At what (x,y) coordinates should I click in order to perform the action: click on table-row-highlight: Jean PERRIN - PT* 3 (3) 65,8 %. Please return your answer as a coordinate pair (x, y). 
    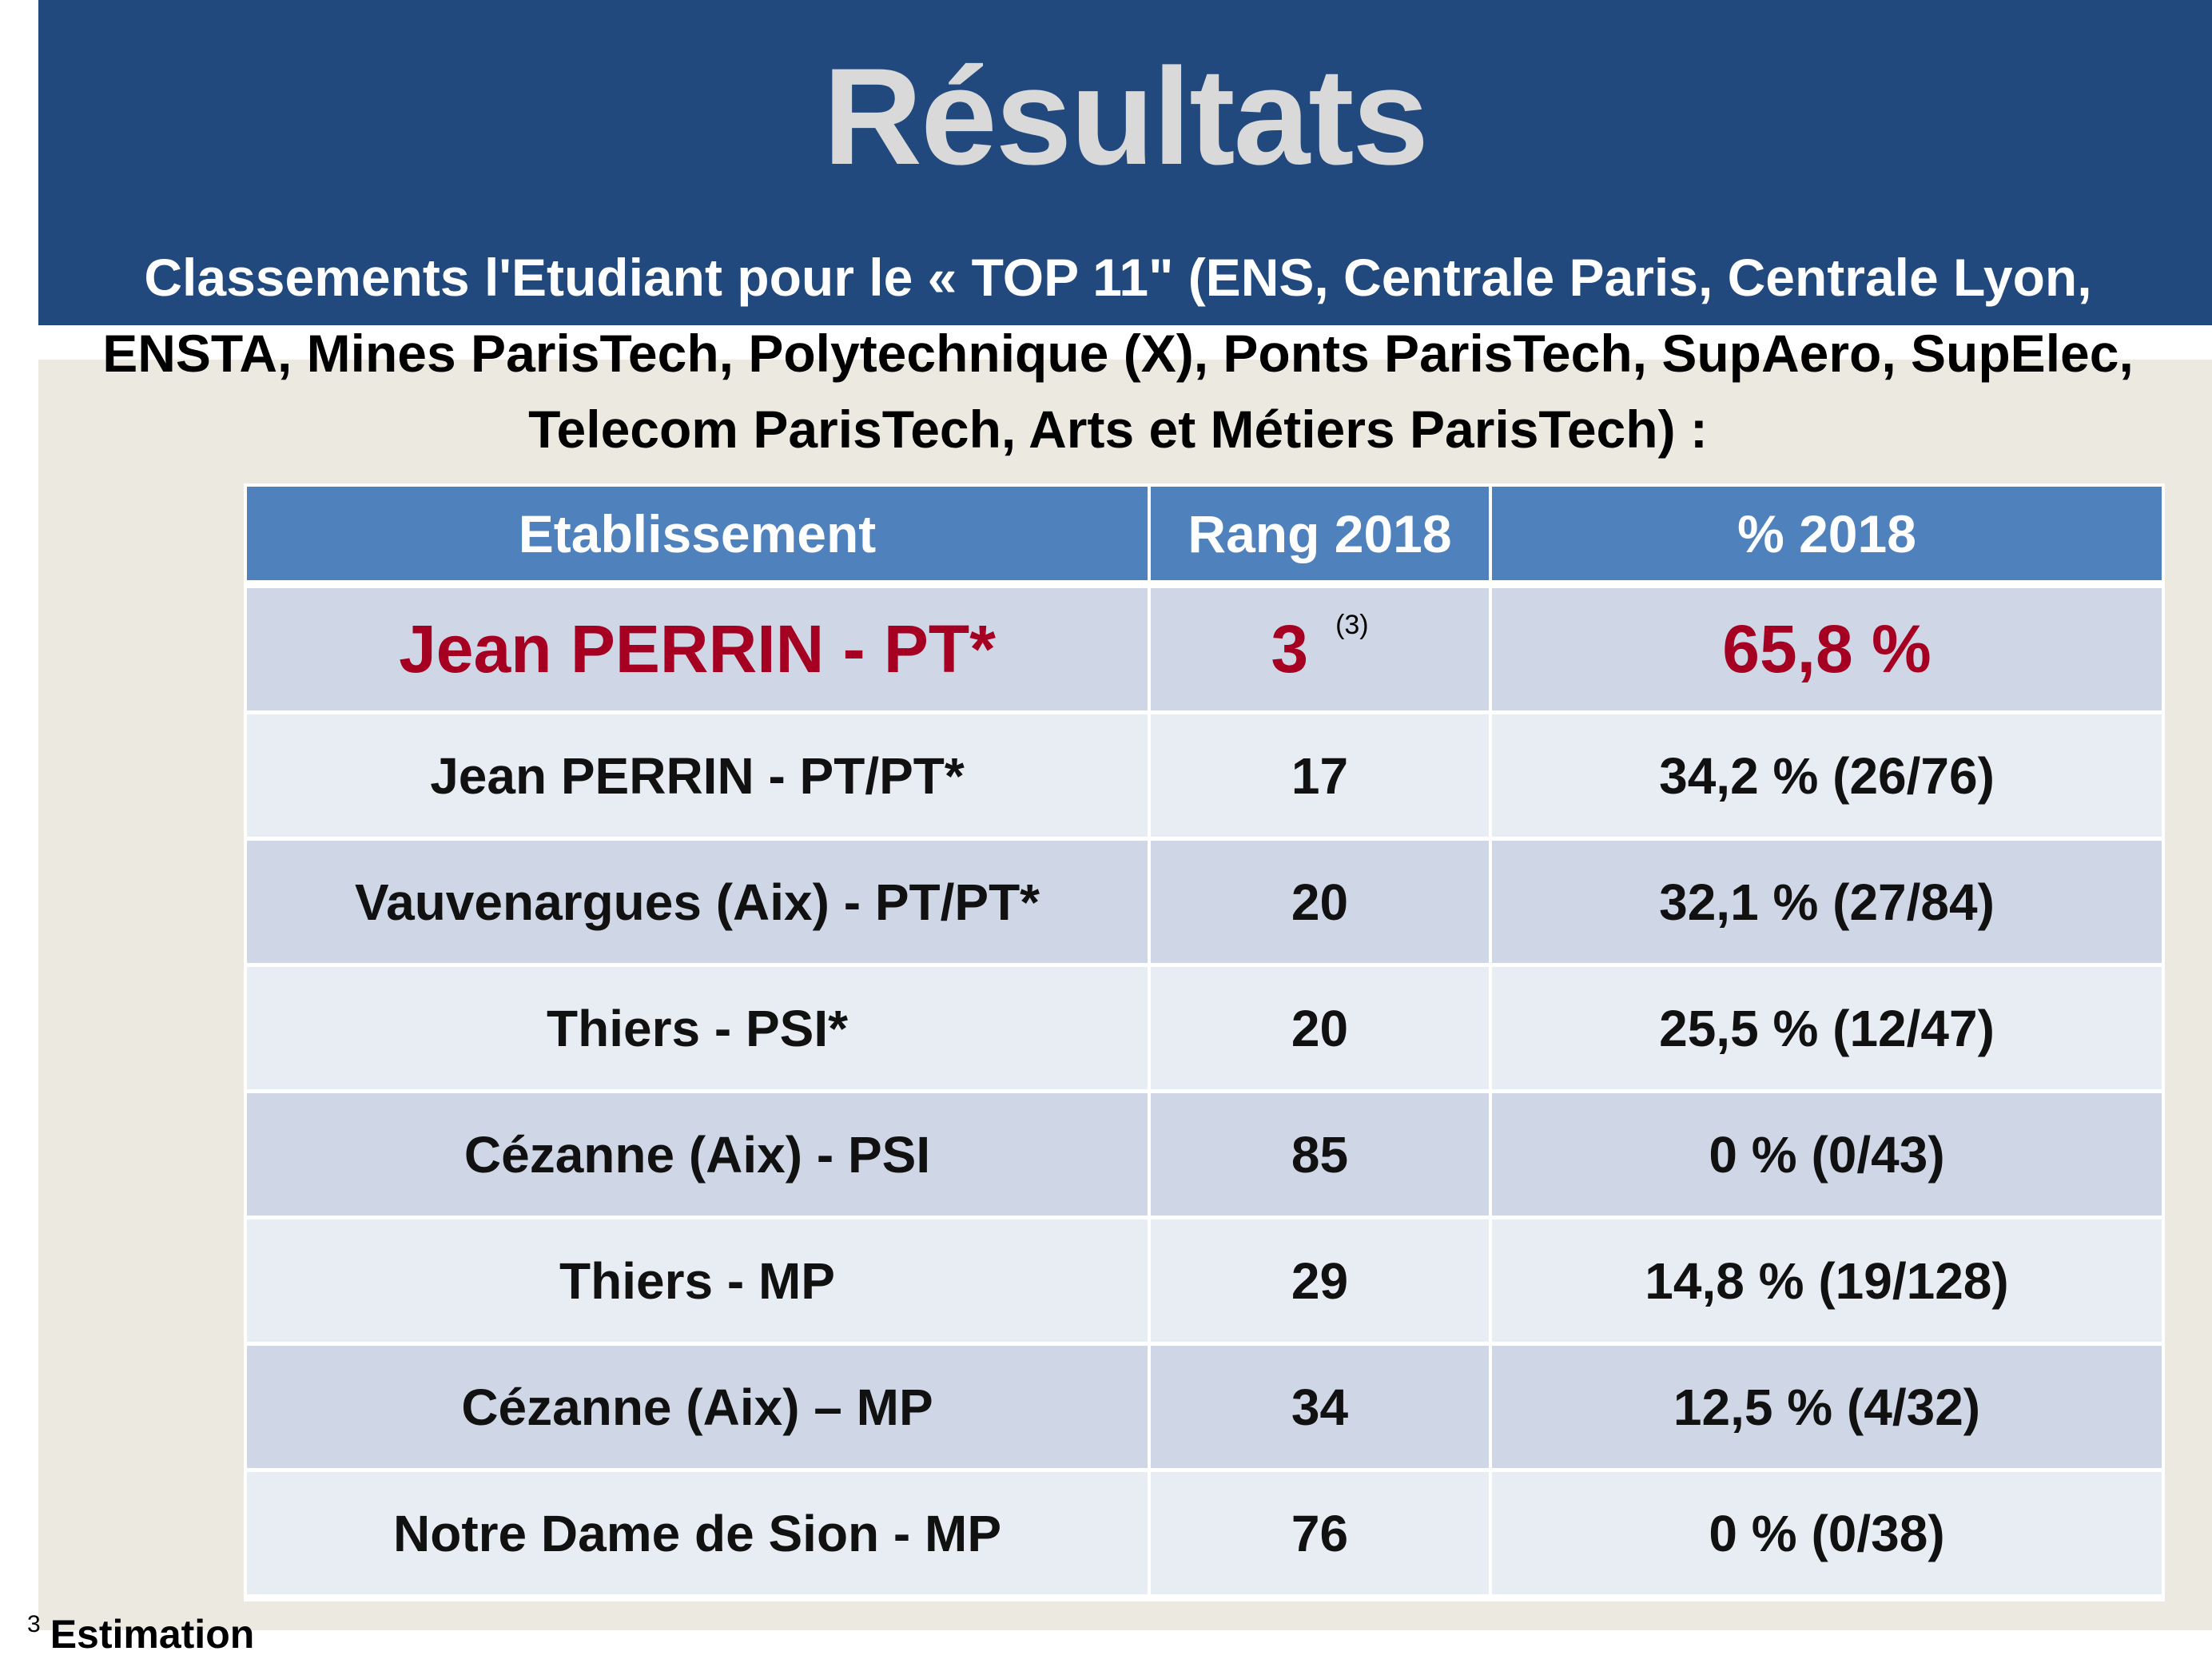
    Looking at the image, I should click on (1204, 651).